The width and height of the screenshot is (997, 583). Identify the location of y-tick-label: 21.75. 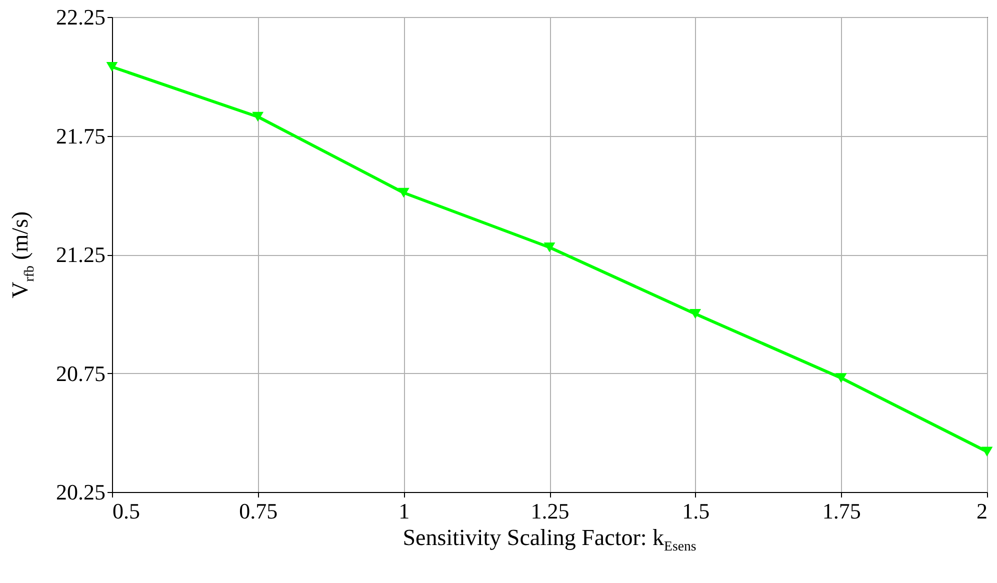
(81, 135).